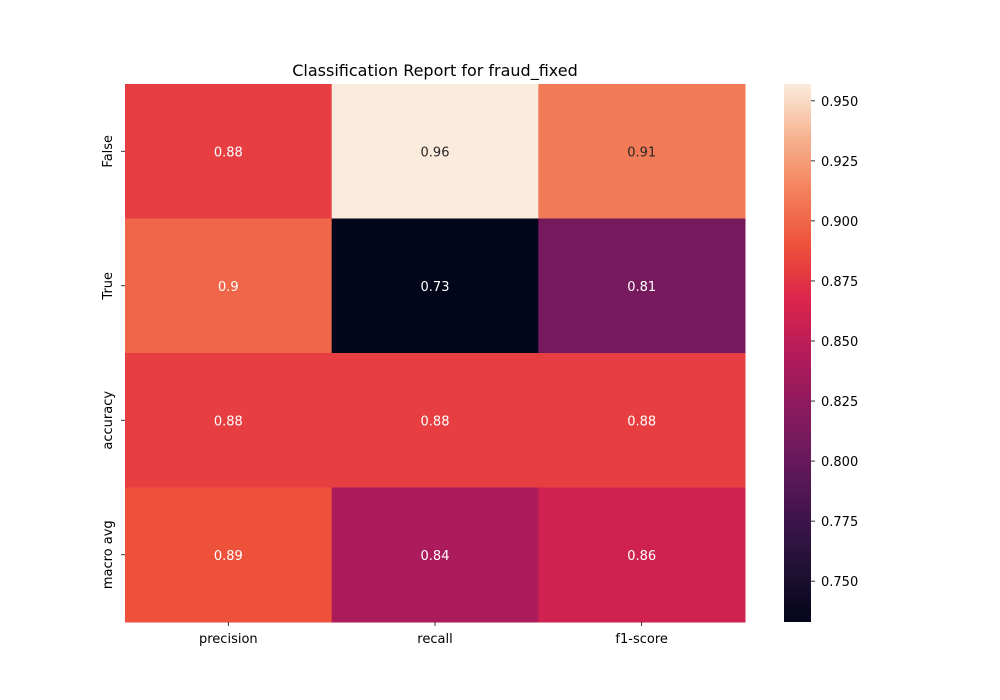  What do you see at coordinates (839, 582) in the screenshot?
I see `colorbar-tick-label: 0.750` at bounding box center [839, 582].